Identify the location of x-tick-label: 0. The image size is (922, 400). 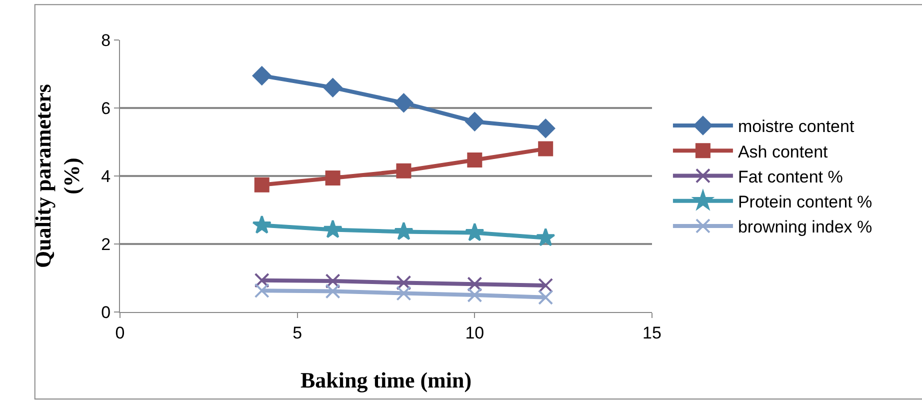
(120, 332).